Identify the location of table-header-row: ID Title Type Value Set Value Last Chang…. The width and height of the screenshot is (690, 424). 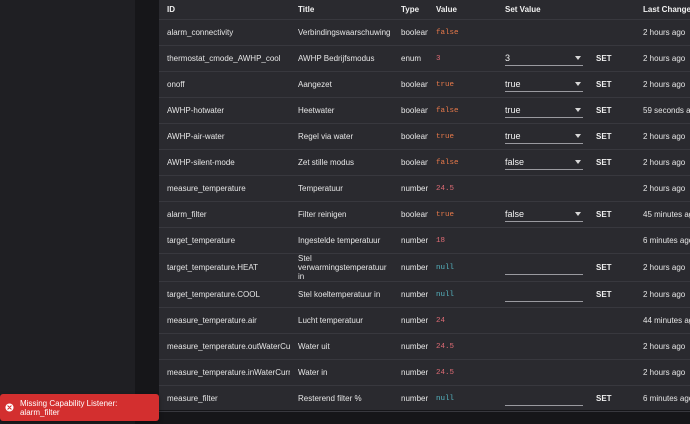
(424, 10).